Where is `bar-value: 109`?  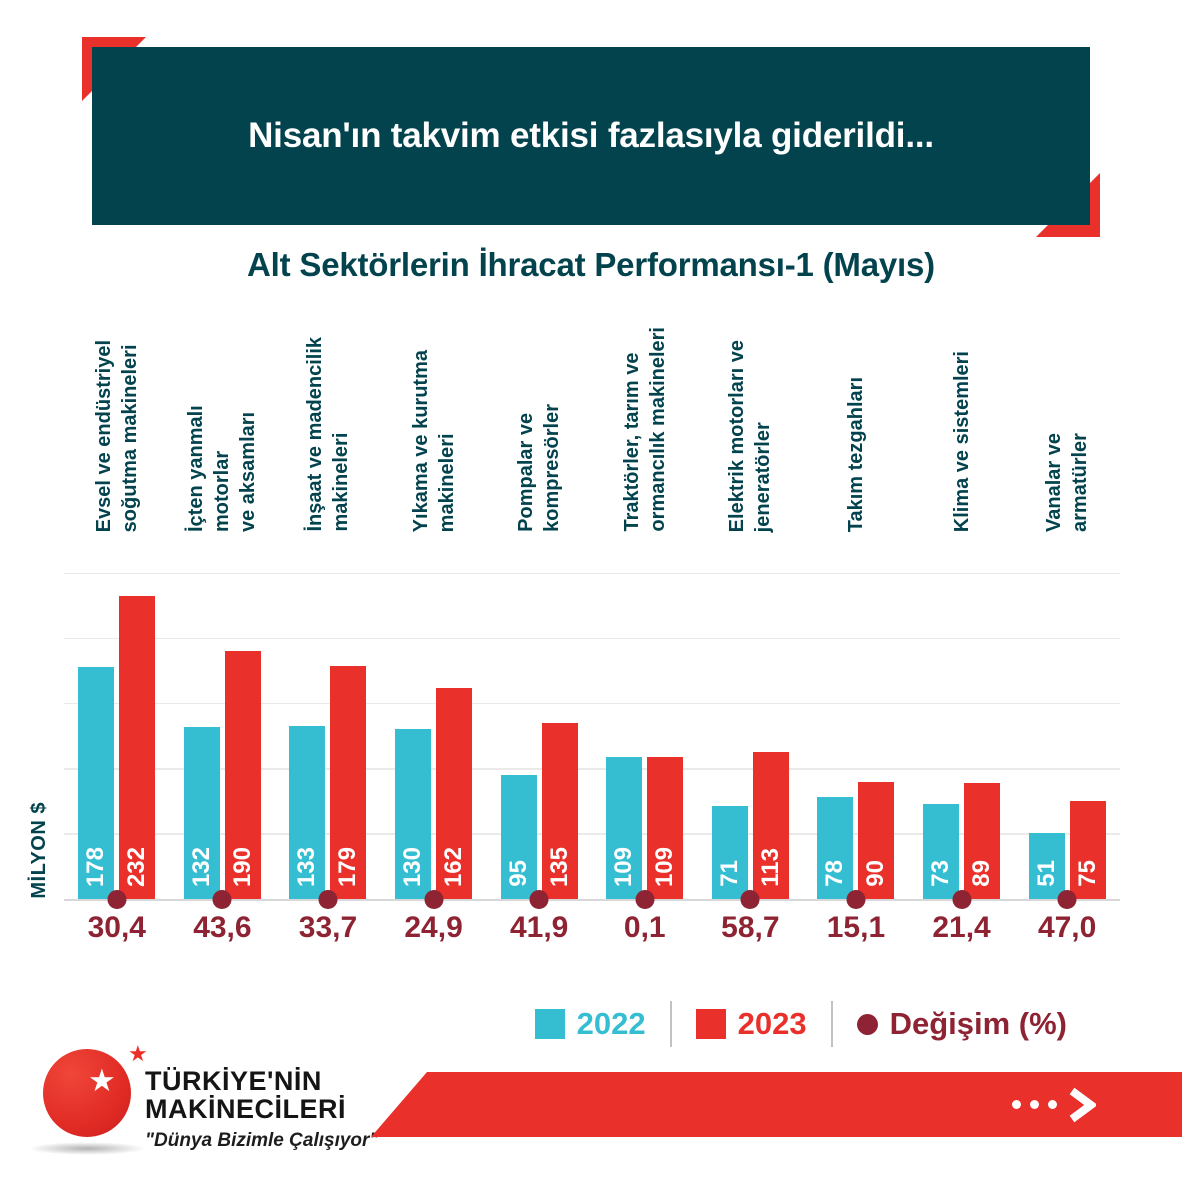 bar-value: 109 is located at coordinates (624, 866).